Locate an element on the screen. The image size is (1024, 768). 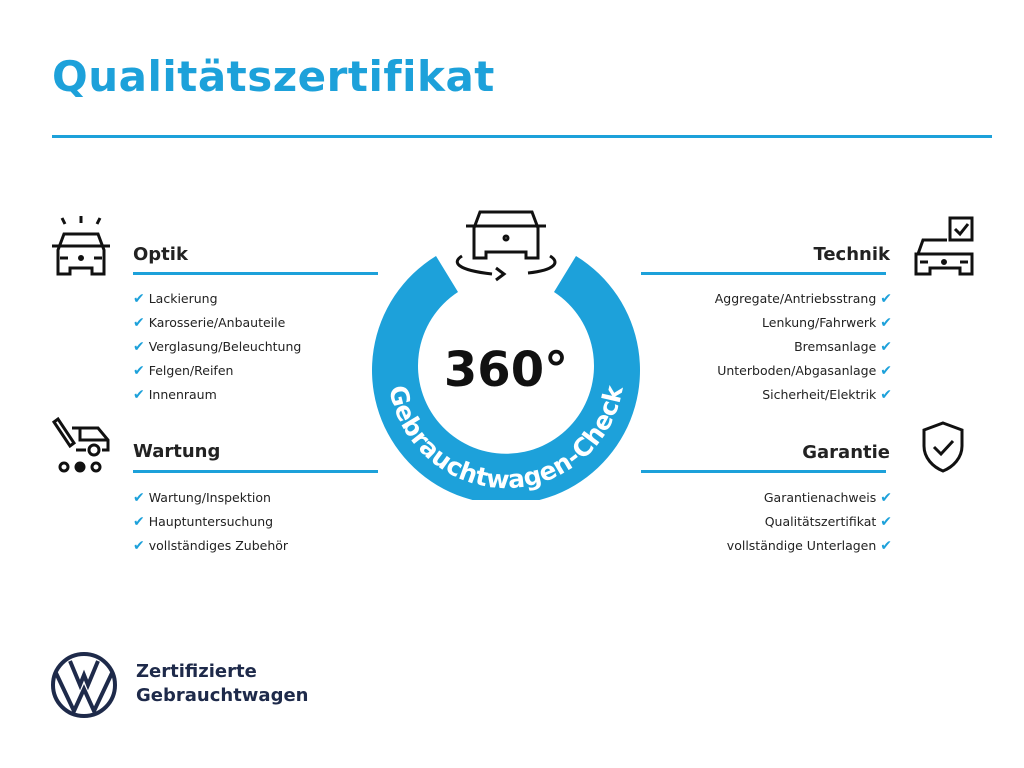
list-item: ✔ Hauptuntersuchung is located at coordinates (203, 522).